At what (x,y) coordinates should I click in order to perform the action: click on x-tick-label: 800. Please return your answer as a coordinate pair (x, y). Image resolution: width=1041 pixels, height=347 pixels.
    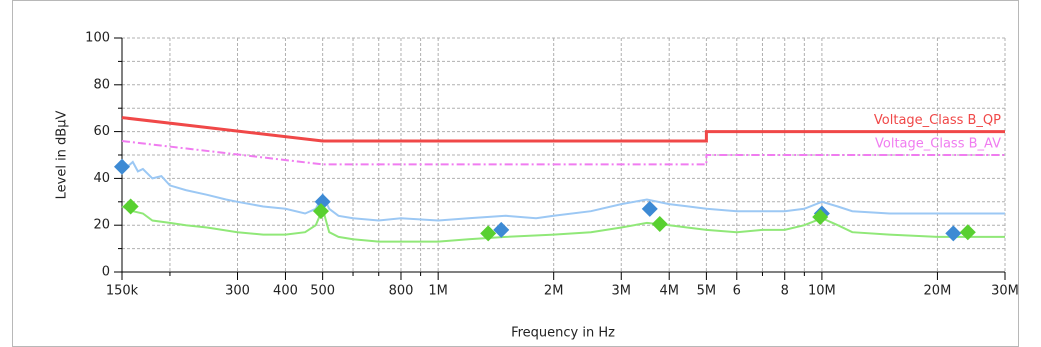
    Looking at the image, I should click on (401, 291).